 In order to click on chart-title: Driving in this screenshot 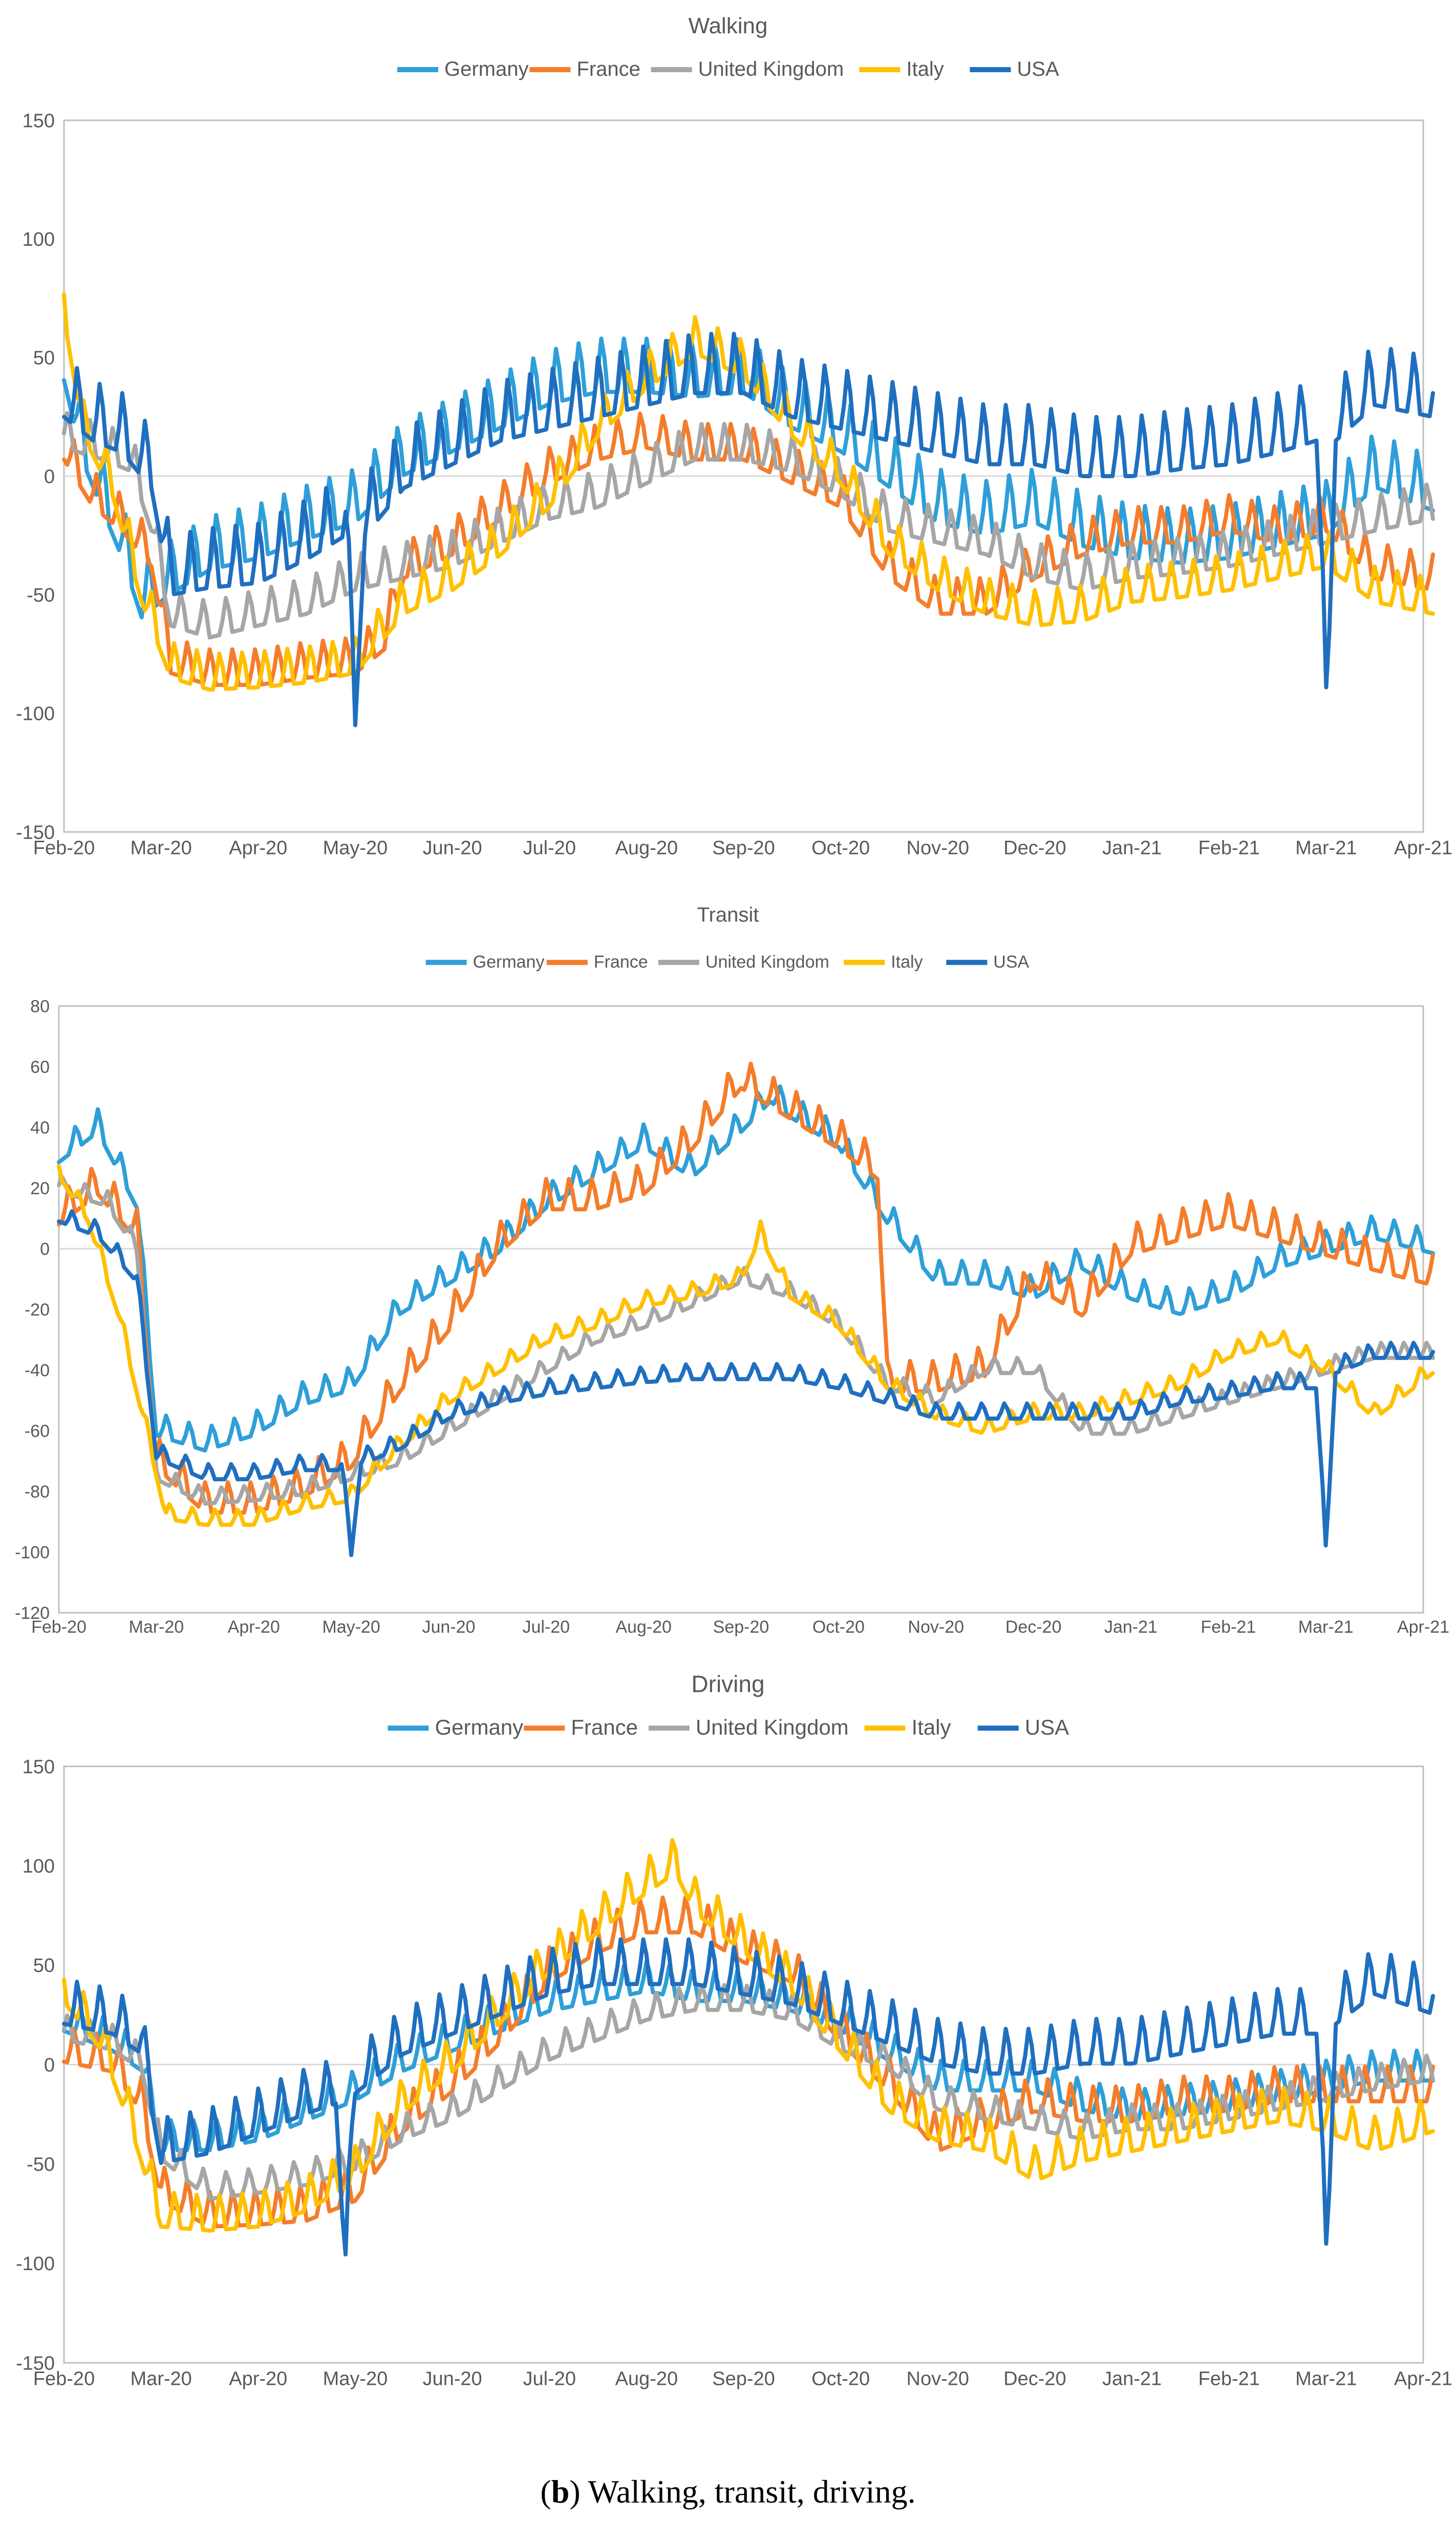, I will do `click(727, 1684)`.